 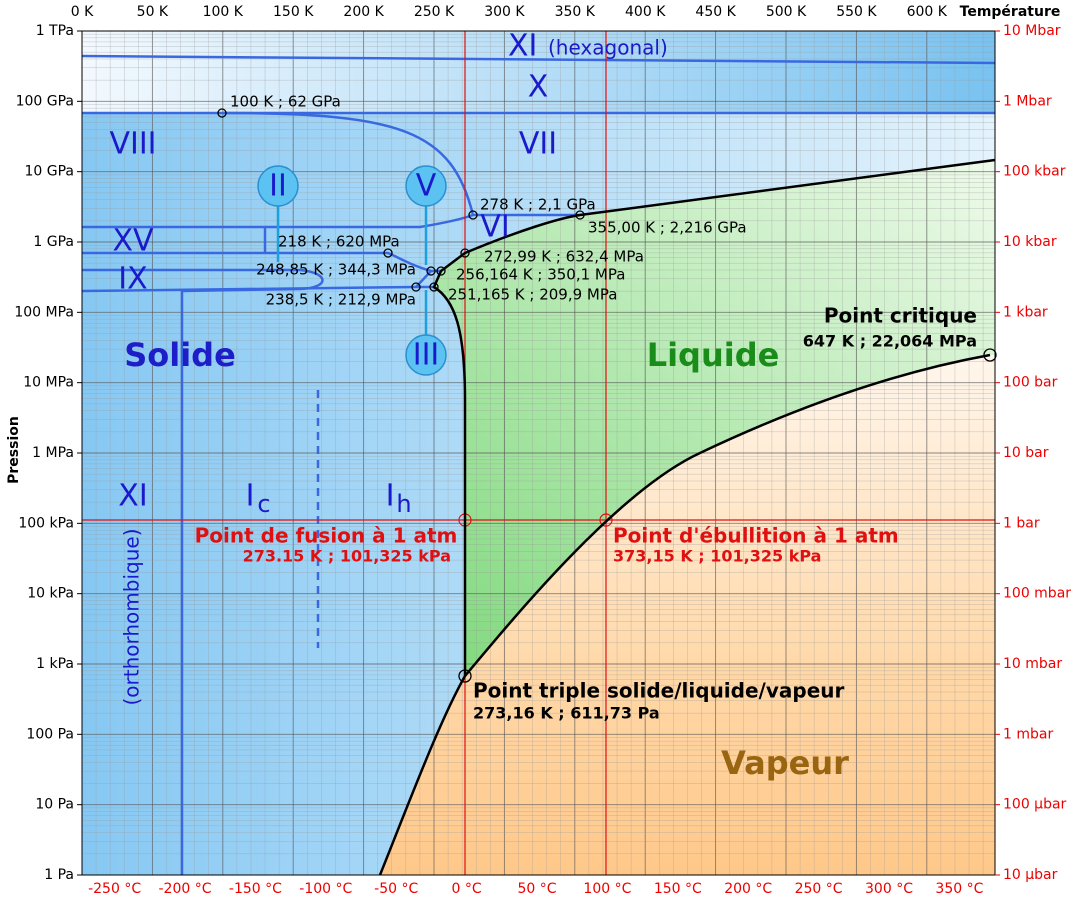 What do you see at coordinates (50, 734) in the screenshot?
I see `left-tick-label: 100 Pa` at bounding box center [50, 734].